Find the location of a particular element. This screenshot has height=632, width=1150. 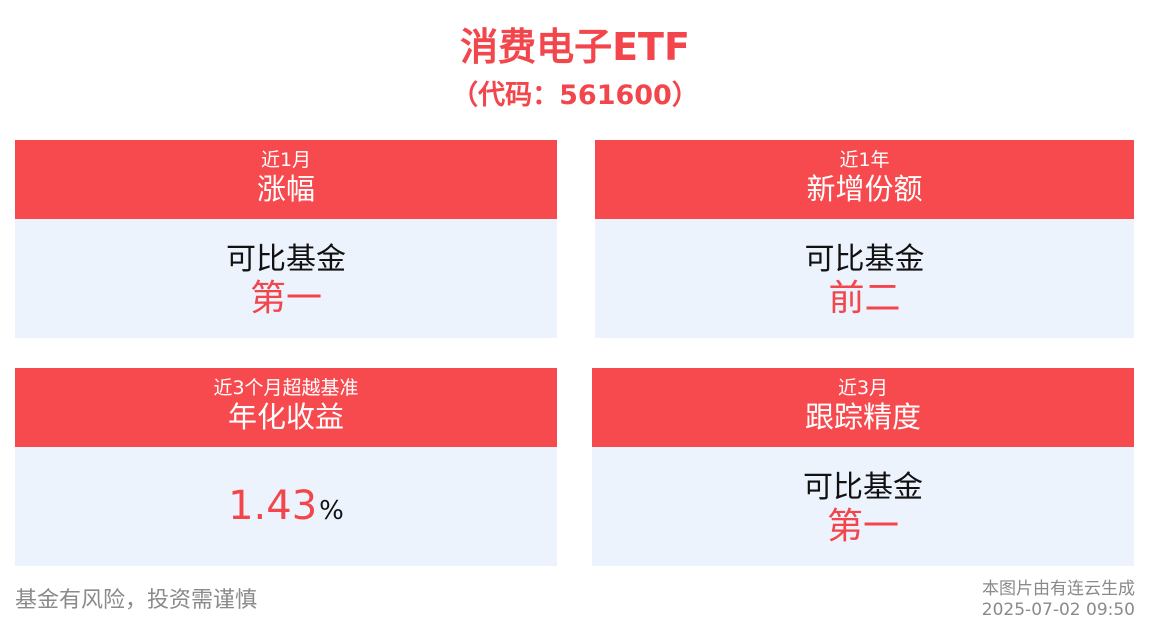

card-period: 近1月 is located at coordinates (286, 160).